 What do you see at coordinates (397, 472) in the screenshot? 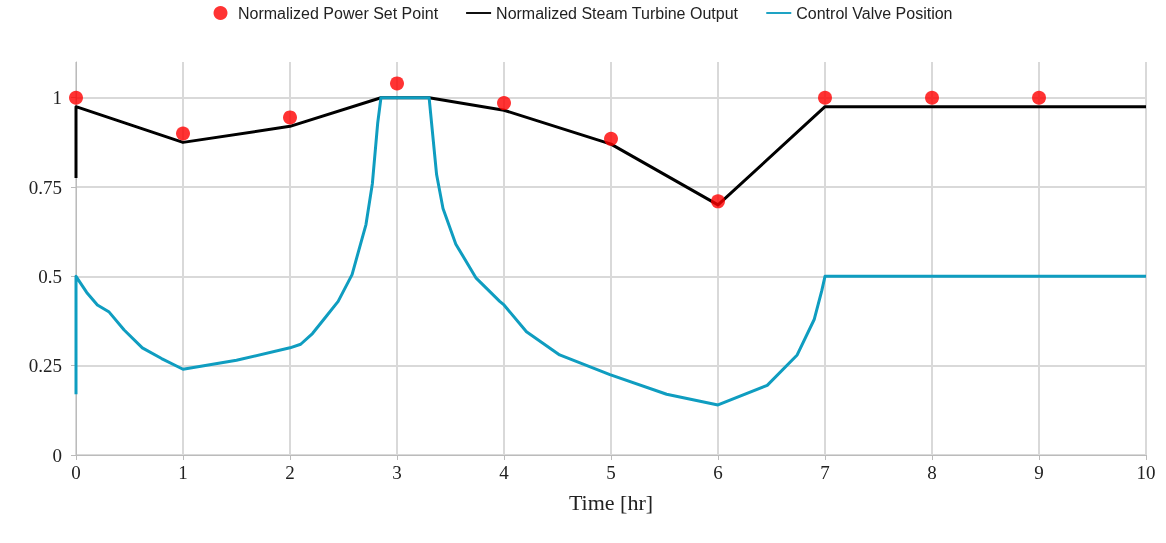
I see `x-tick-label: 3` at bounding box center [397, 472].